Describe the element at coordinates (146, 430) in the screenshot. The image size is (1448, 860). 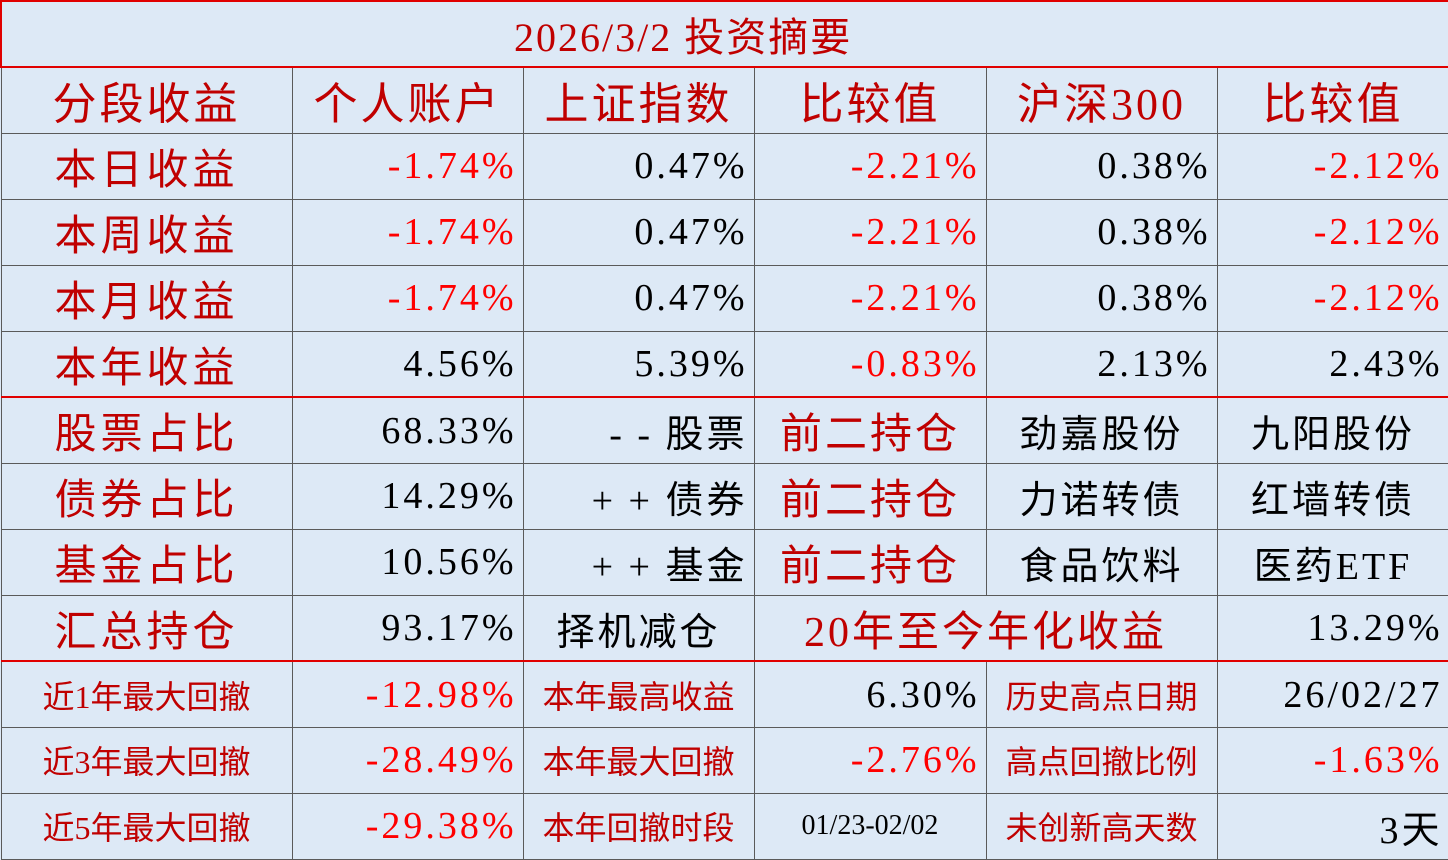
I see `cell: 股票占比` at that location.